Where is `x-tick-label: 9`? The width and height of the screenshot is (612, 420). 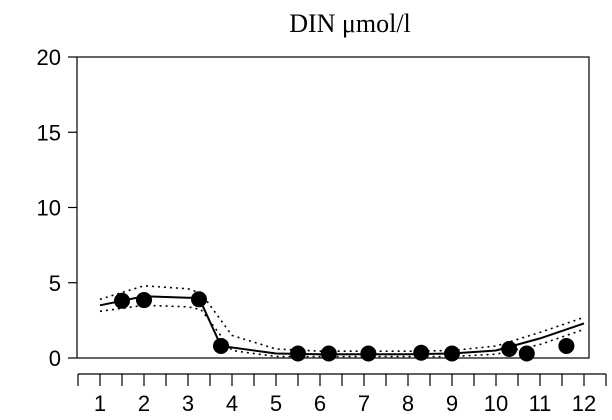 x-tick-label: 9 is located at coordinates (452, 403).